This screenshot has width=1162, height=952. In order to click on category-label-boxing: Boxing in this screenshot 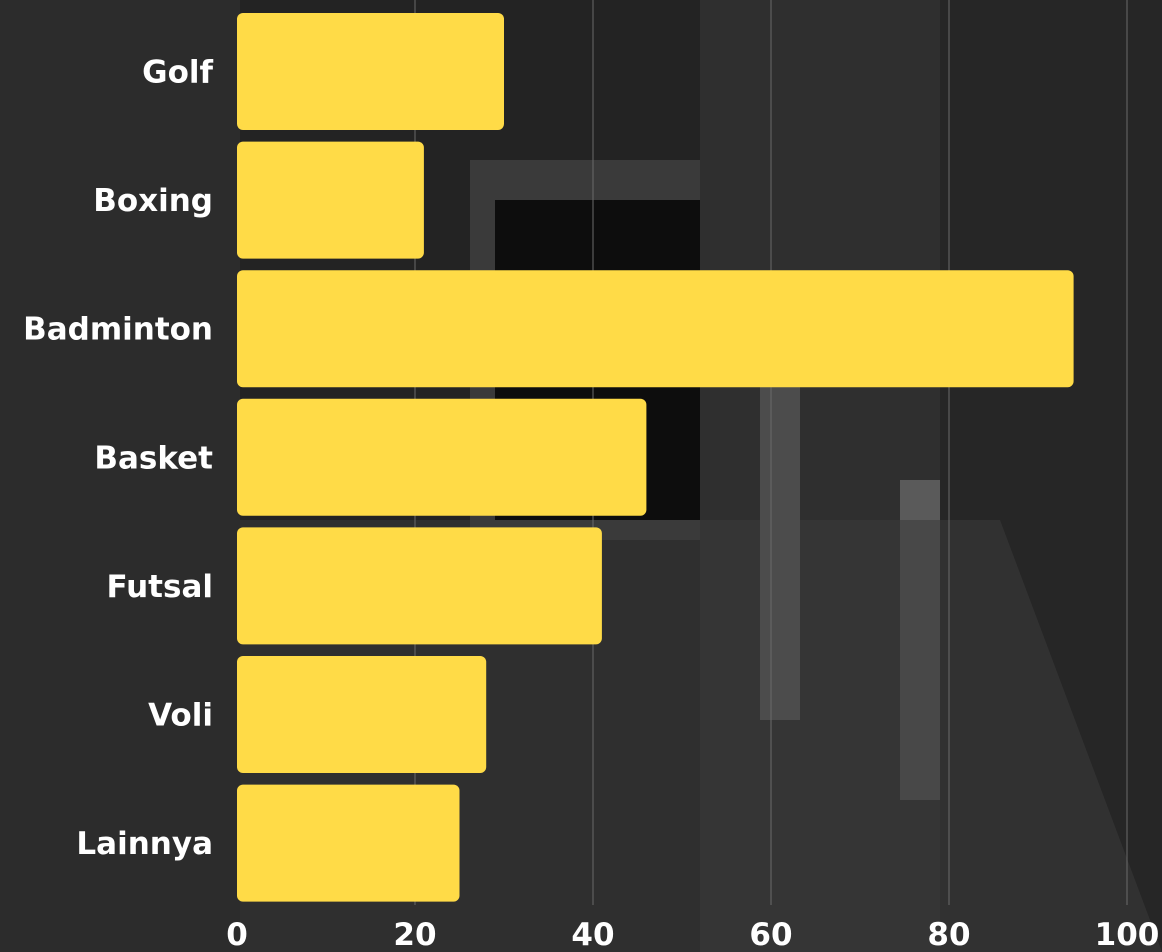, I will do `click(153, 201)`.